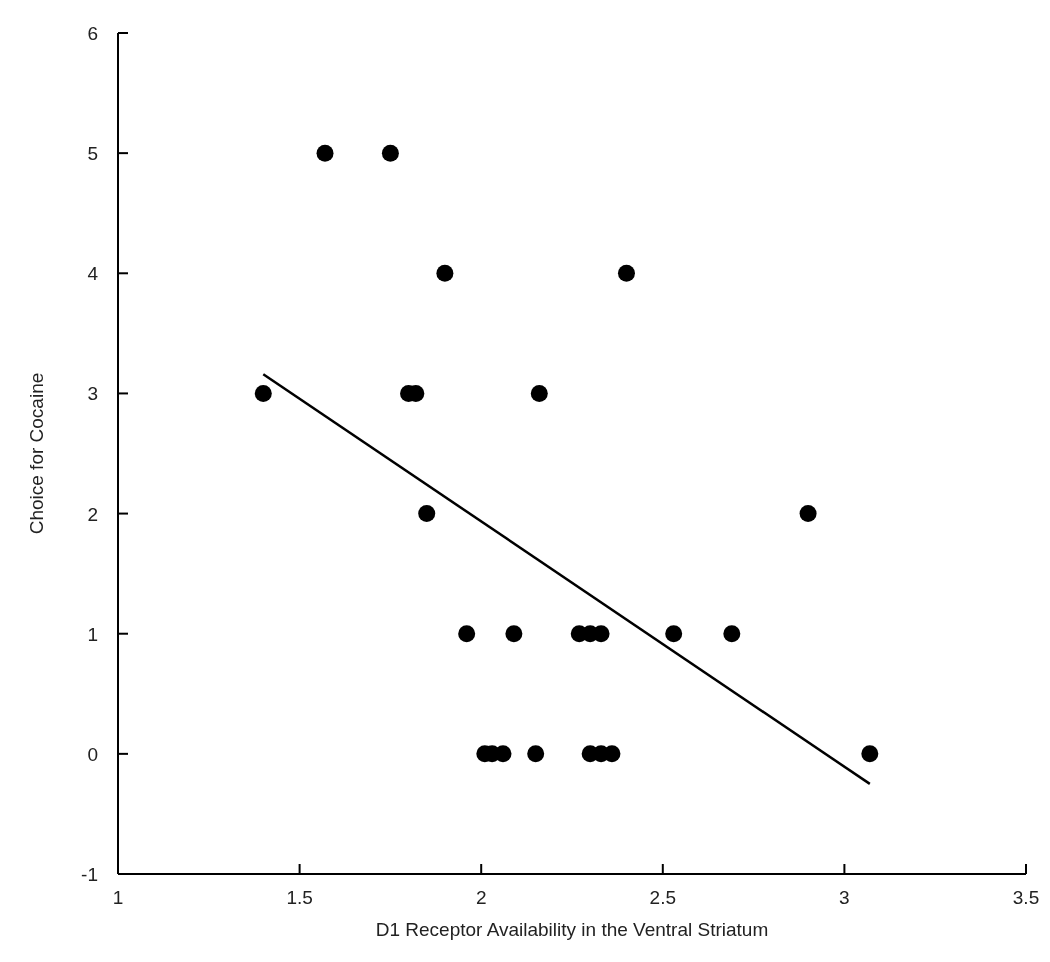 The height and width of the screenshot is (962, 1050). What do you see at coordinates (572, 929) in the screenshot?
I see `x-axis-title: D1 Receptor Availability in the Ventral Striatum` at bounding box center [572, 929].